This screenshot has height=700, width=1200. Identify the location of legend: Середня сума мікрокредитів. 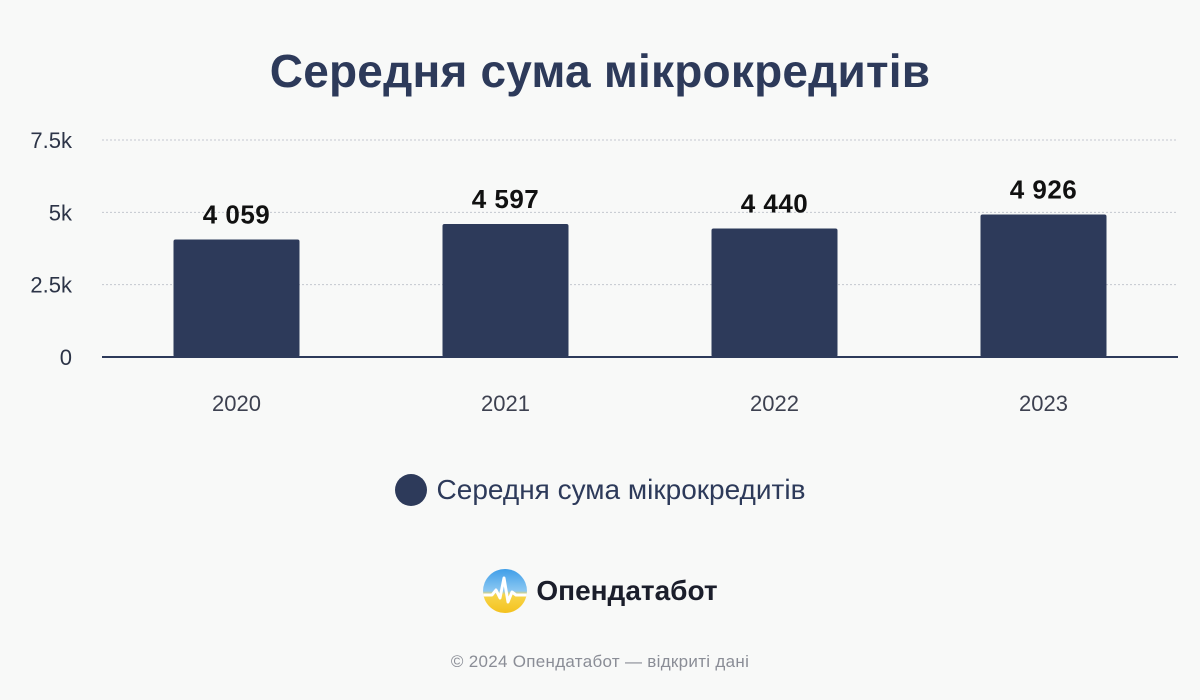
(600, 490).